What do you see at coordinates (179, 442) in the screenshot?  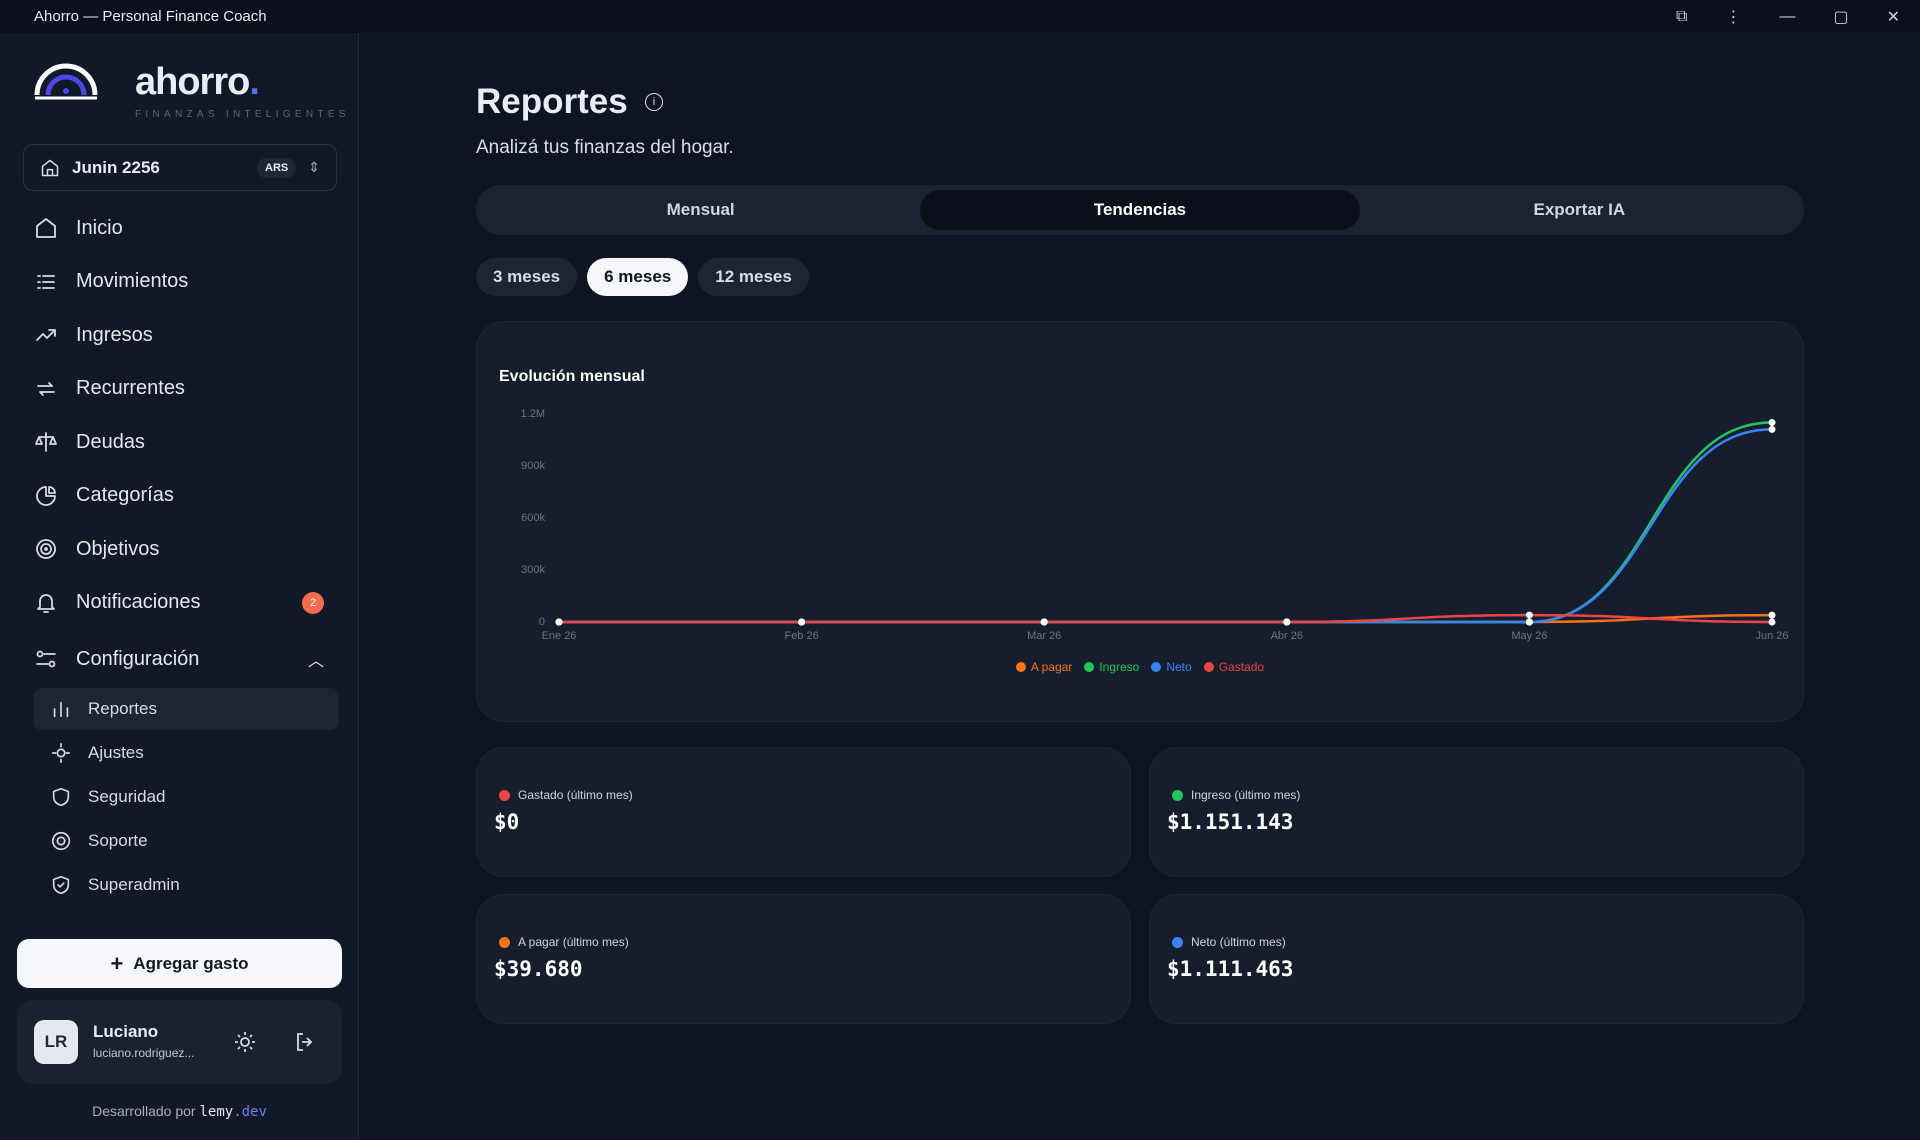 I see `nav-item: Deudas` at bounding box center [179, 442].